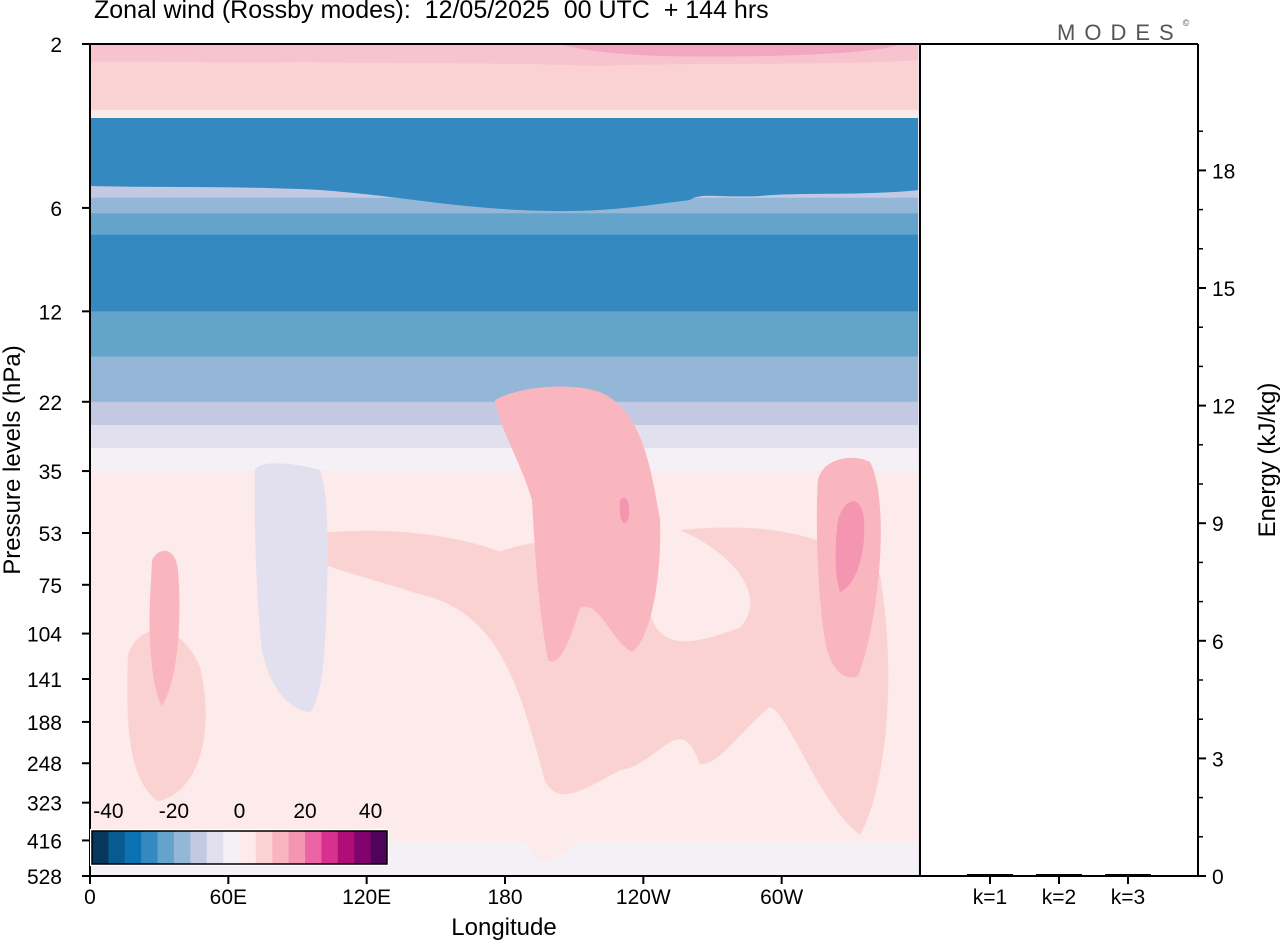  I want to click on colorbar-frame, so click(239, 847).